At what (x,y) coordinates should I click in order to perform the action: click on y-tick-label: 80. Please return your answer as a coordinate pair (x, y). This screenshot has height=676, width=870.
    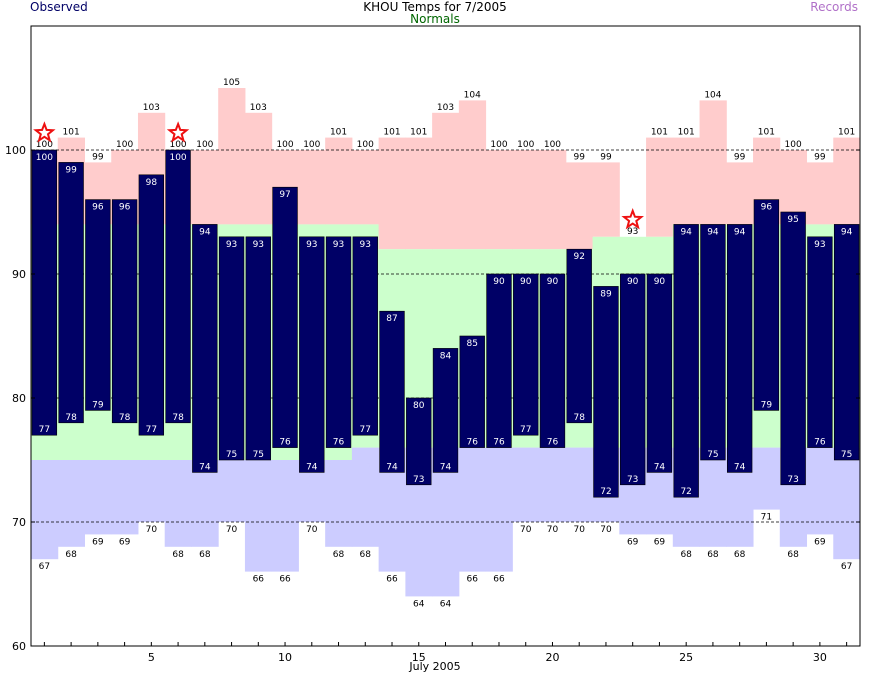
    Looking at the image, I should click on (19, 398).